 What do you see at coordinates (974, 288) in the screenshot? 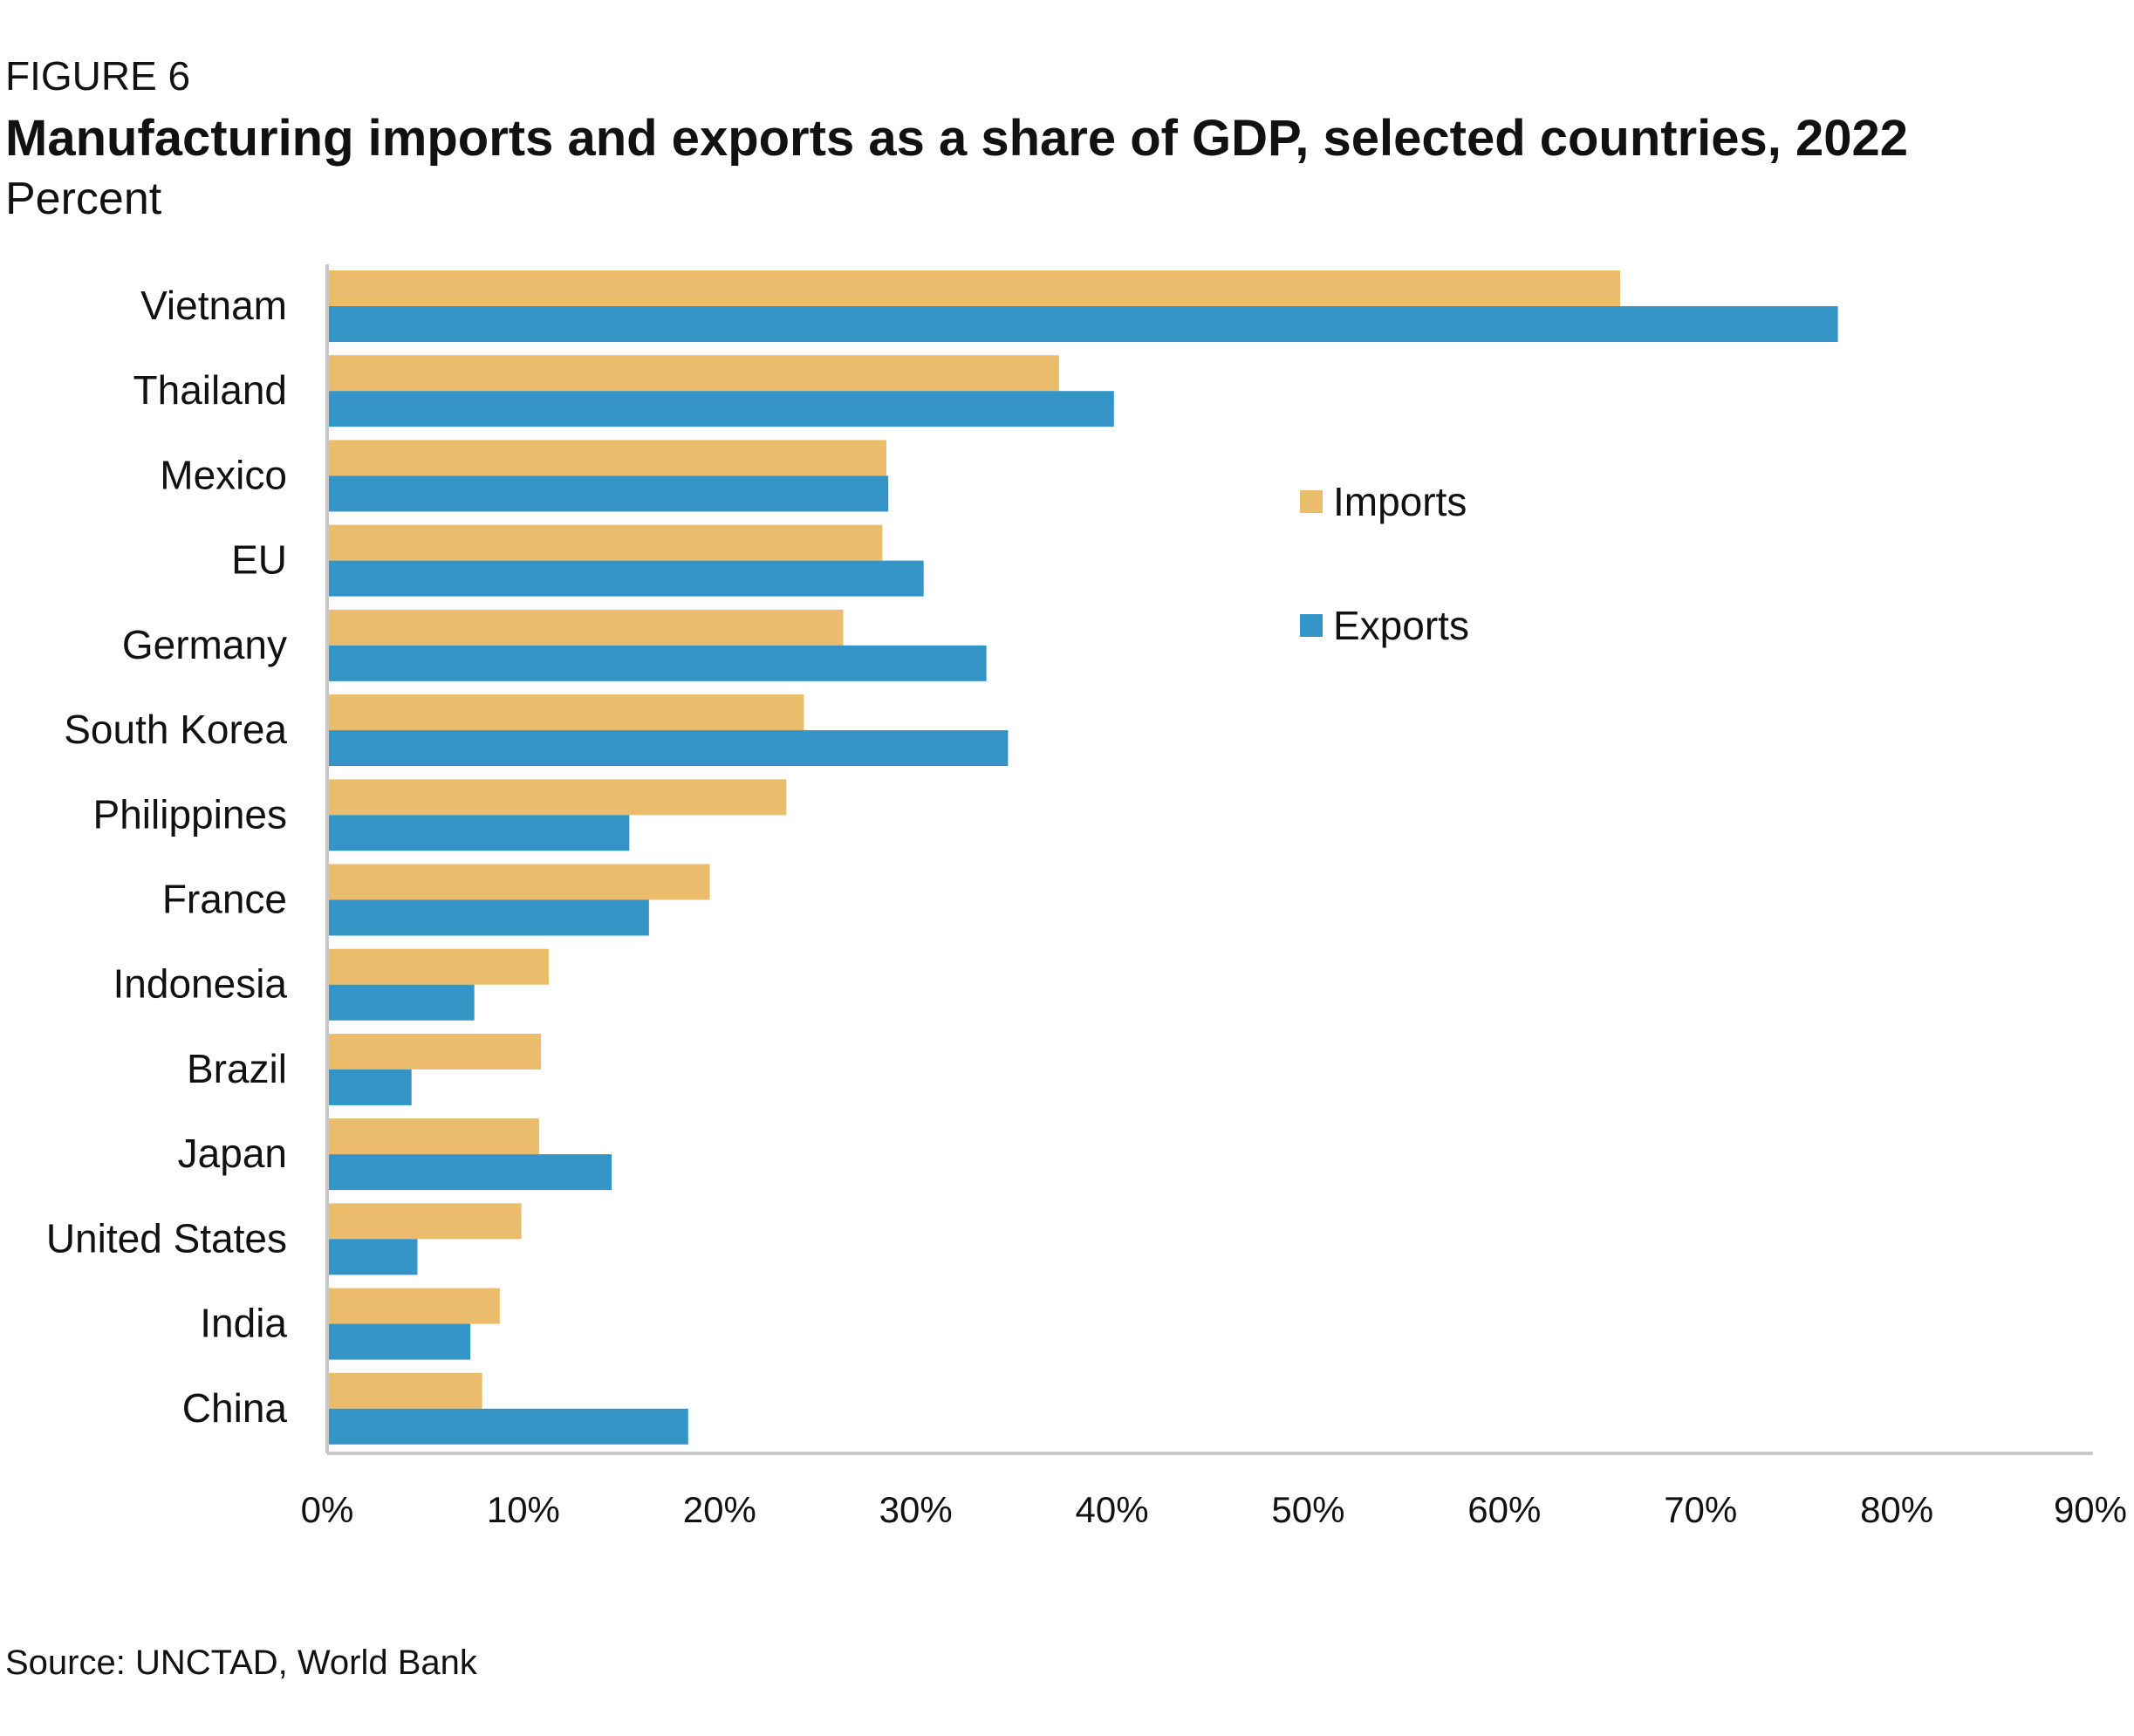
I see `bar-imports-vietnam` at bounding box center [974, 288].